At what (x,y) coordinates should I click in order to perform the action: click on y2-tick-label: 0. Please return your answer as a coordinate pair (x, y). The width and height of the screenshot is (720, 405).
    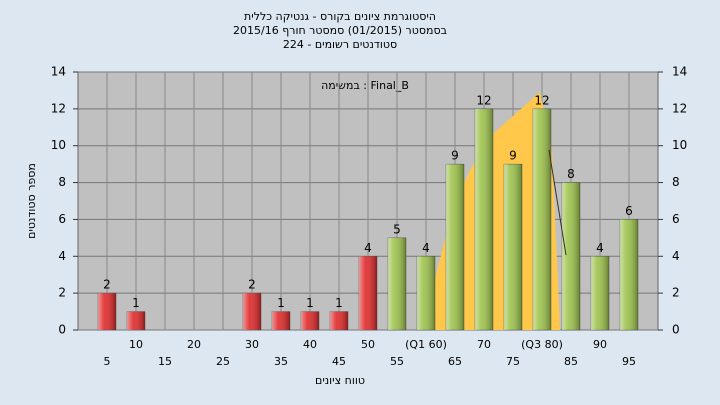
    Looking at the image, I should click on (676, 330).